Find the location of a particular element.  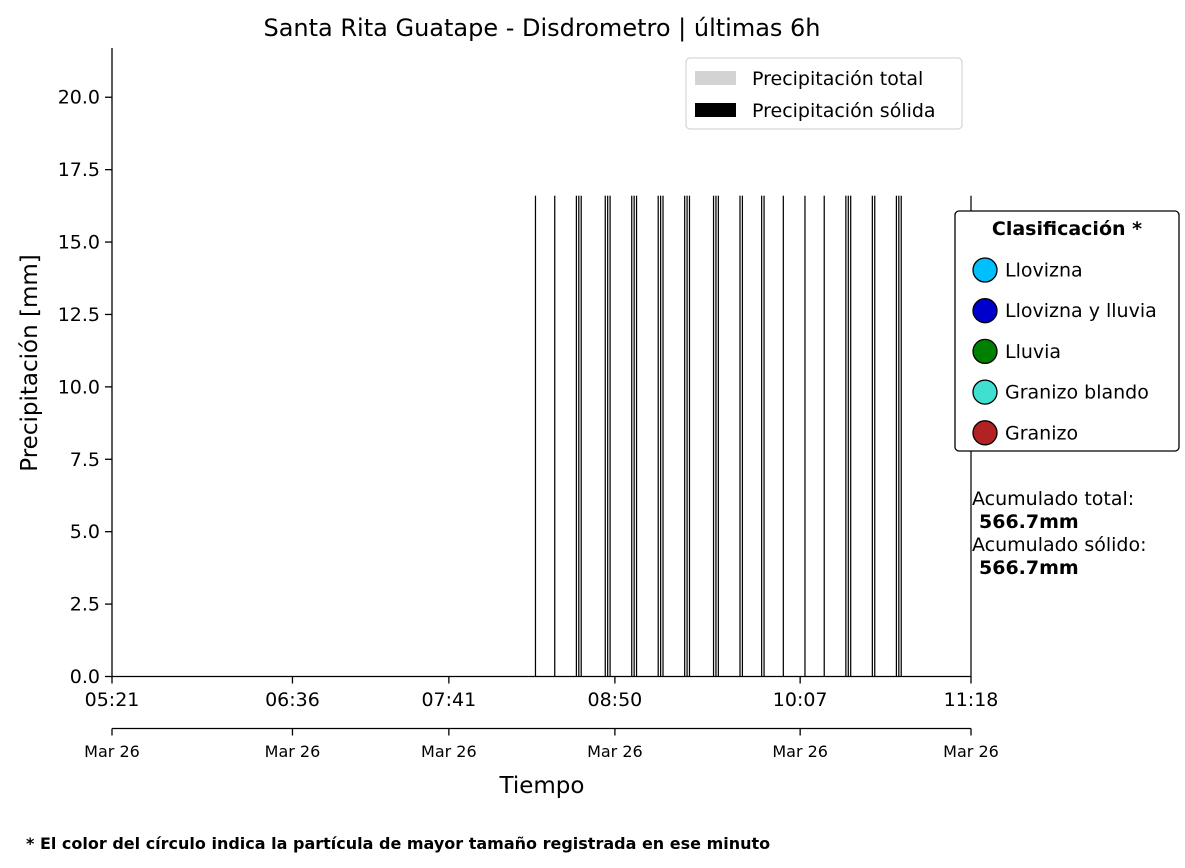

series-legend: Precipitación total Precipitación sólida is located at coordinates (824, 93).